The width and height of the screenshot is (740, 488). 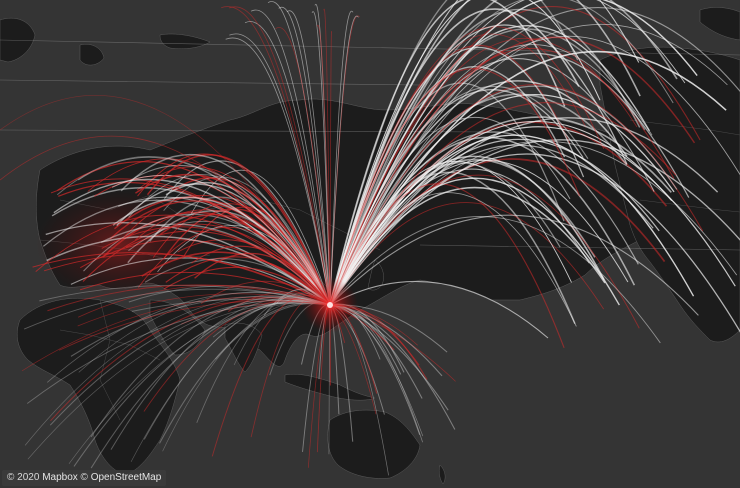 What do you see at coordinates (442, 474) in the screenshot?
I see `land-new-zealand` at bounding box center [442, 474].